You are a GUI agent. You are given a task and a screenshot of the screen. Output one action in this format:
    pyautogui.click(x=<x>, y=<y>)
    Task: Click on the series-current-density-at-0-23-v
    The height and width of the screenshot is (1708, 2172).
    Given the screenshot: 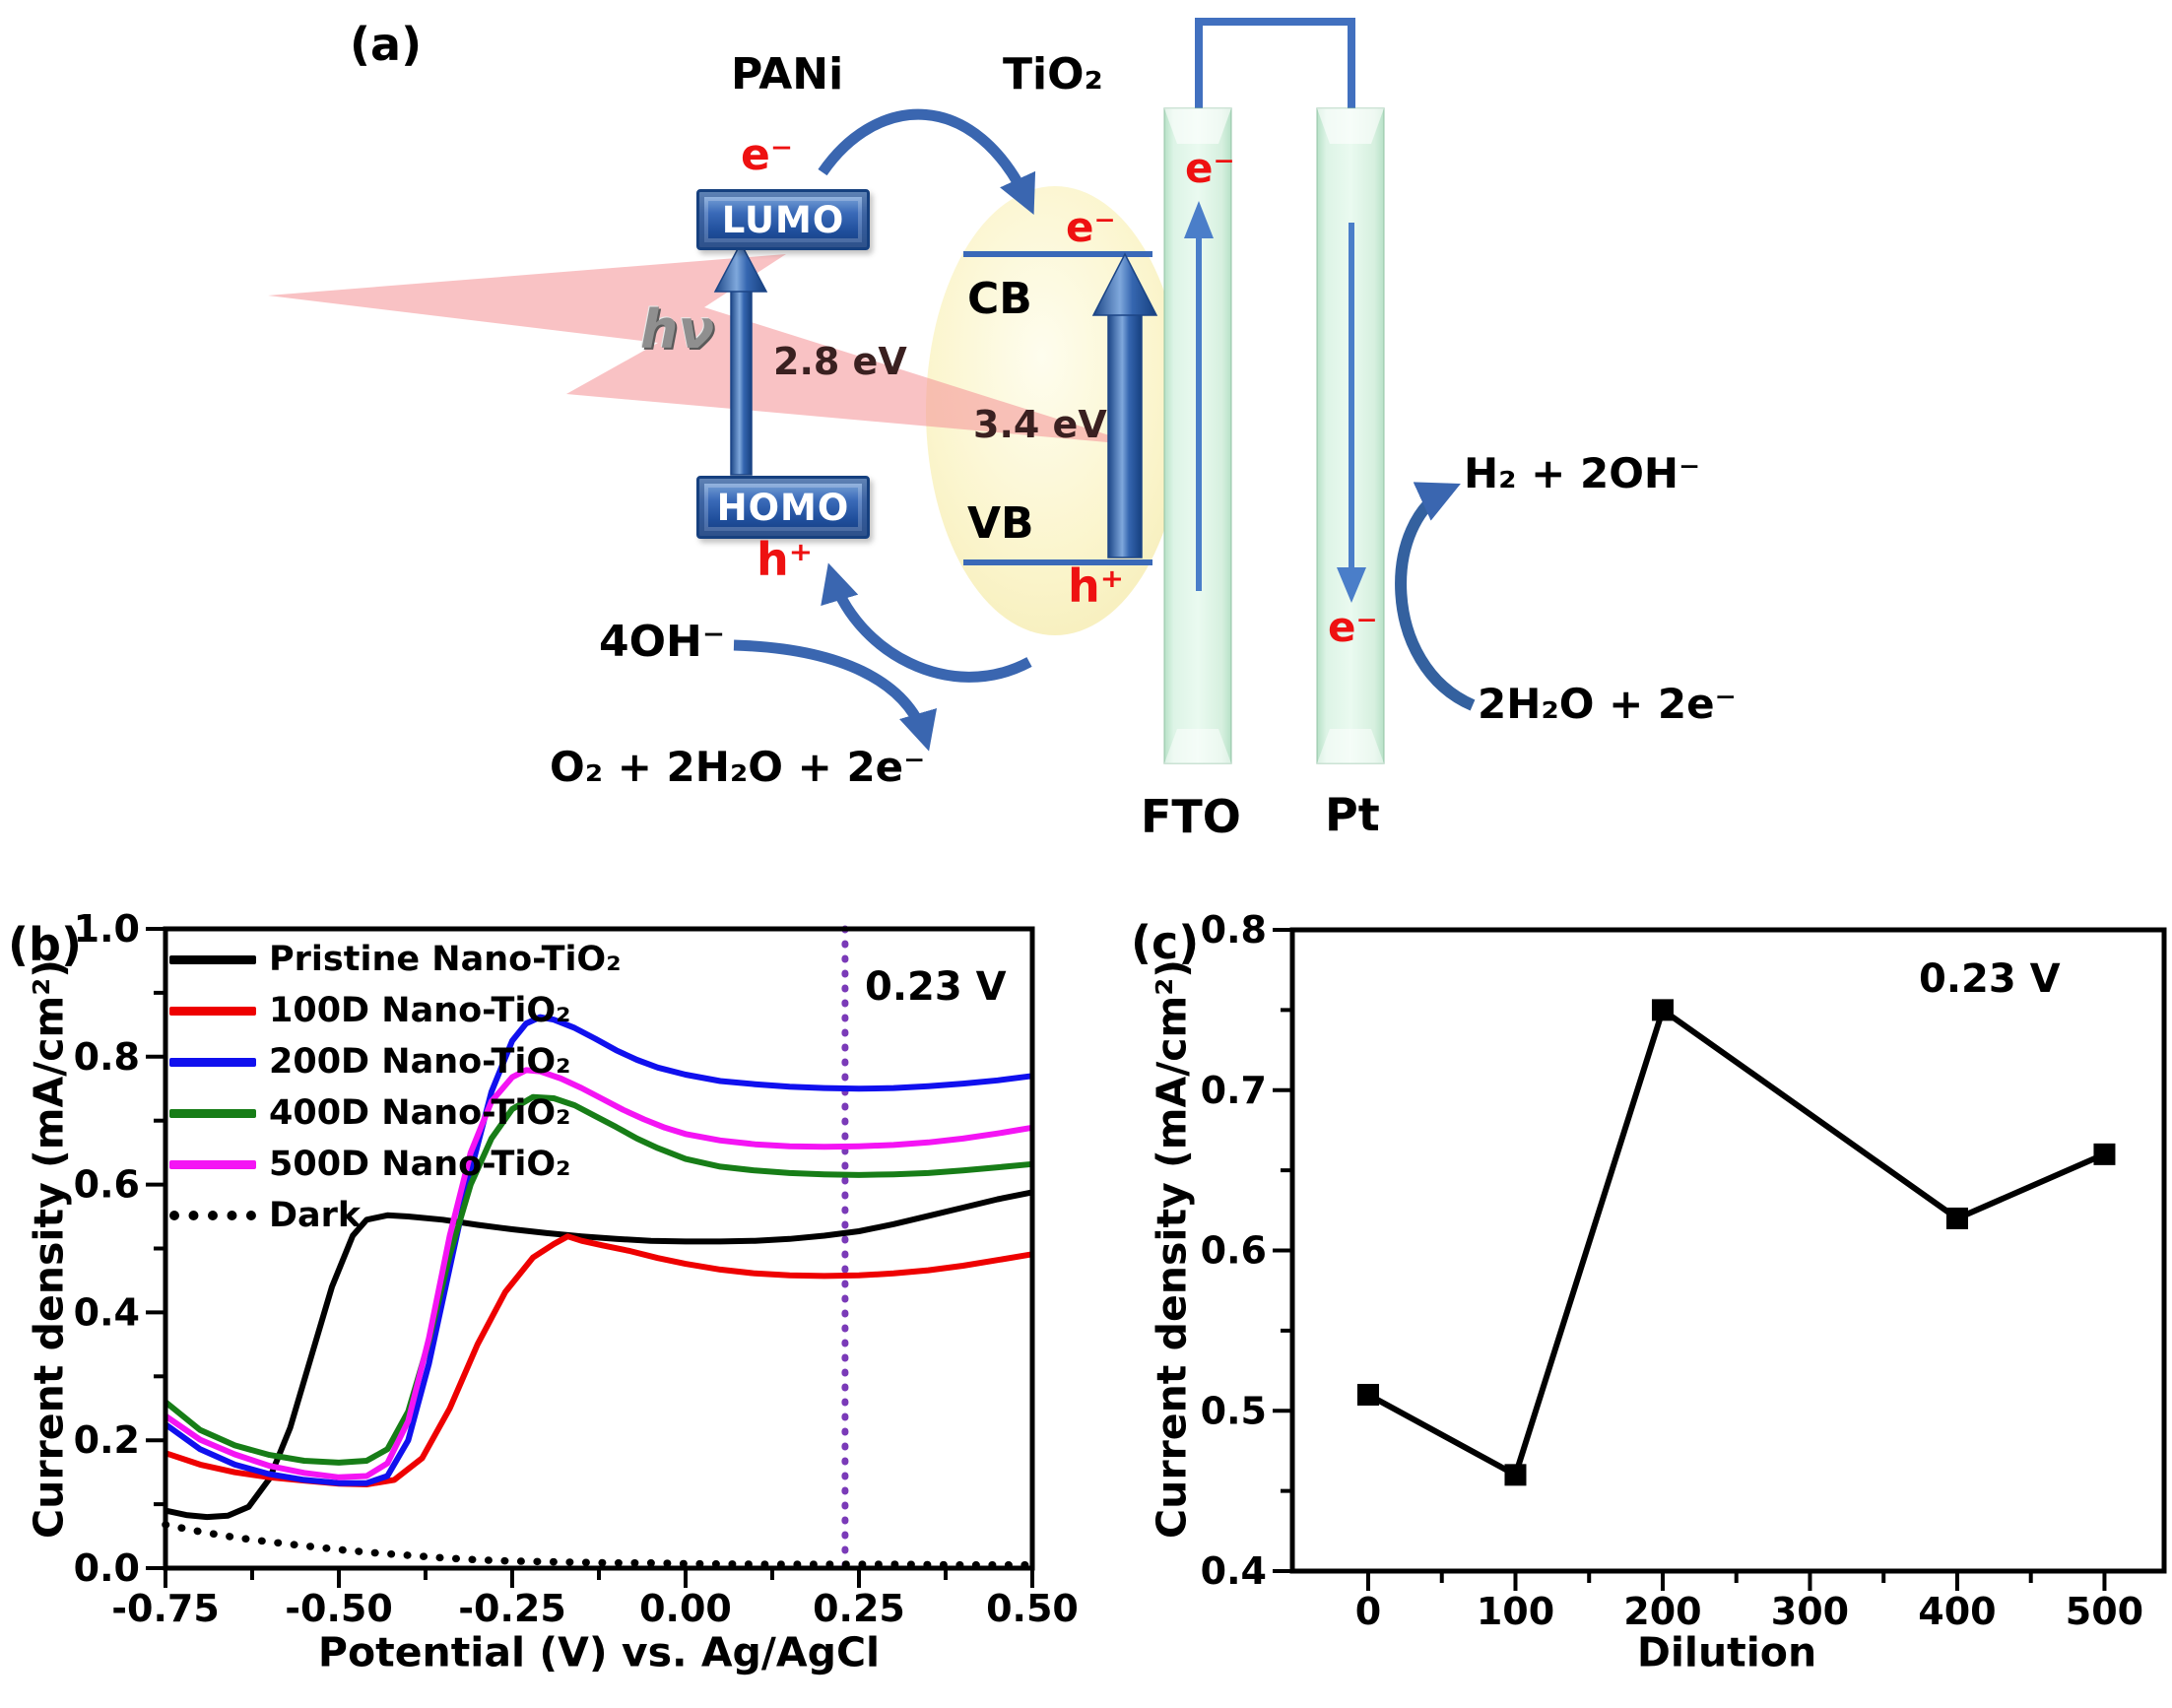 What is the action you would take?
    pyautogui.click(x=1736, y=1242)
    